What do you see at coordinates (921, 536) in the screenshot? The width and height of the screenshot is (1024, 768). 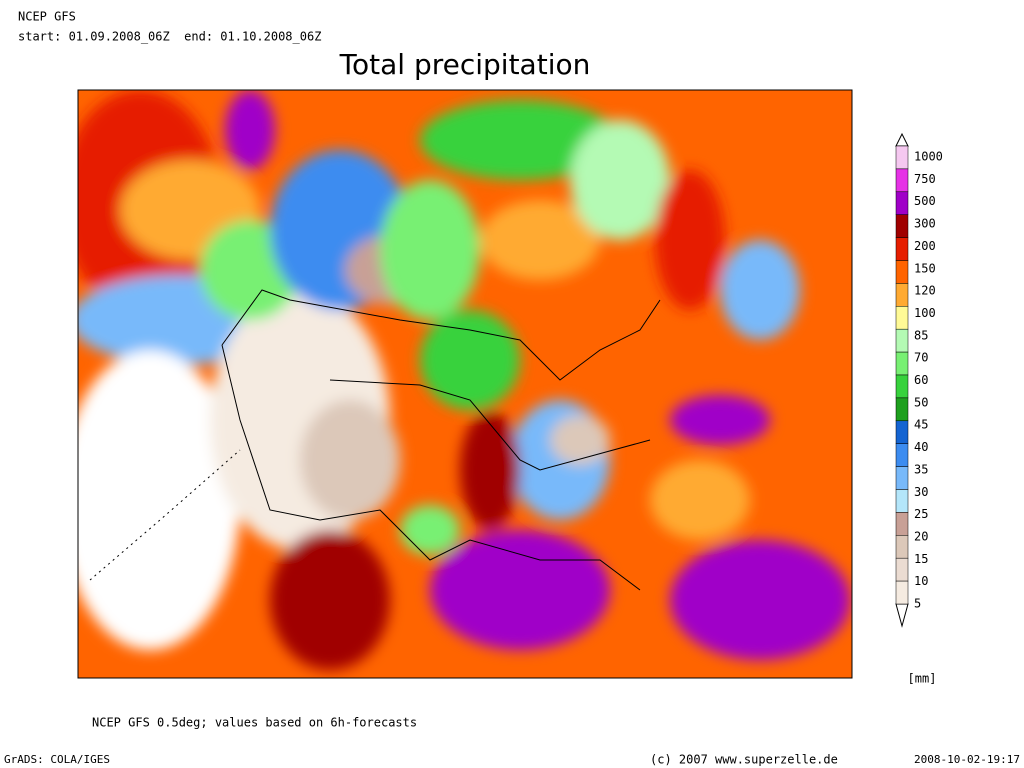 I see `legend-level-label: 20` at bounding box center [921, 536].